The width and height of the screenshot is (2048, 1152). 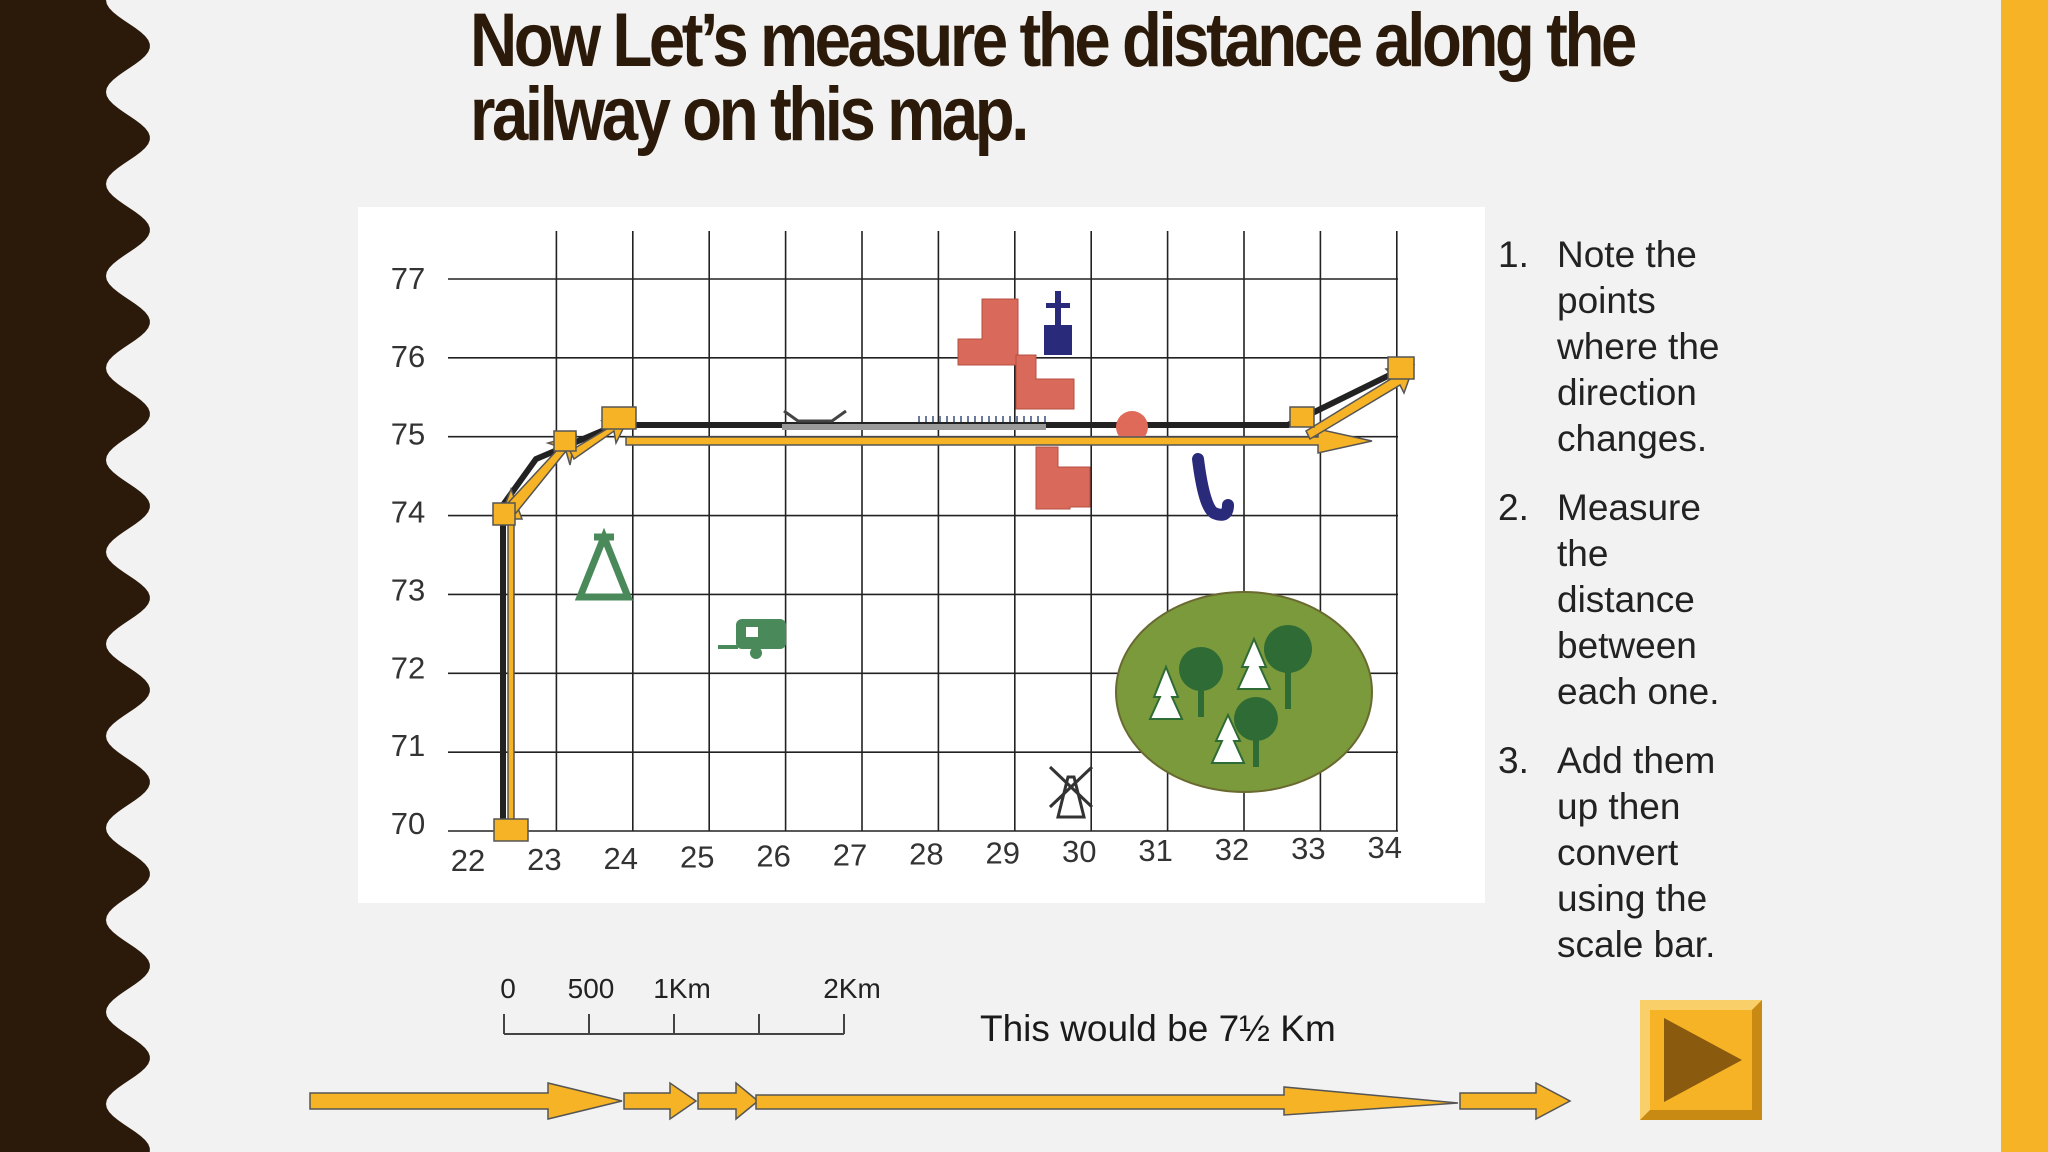 What do you see at coordinates (1385, 847) in the screenshot?
I see `easting-label: 34` at bounding box center [1385, 847].